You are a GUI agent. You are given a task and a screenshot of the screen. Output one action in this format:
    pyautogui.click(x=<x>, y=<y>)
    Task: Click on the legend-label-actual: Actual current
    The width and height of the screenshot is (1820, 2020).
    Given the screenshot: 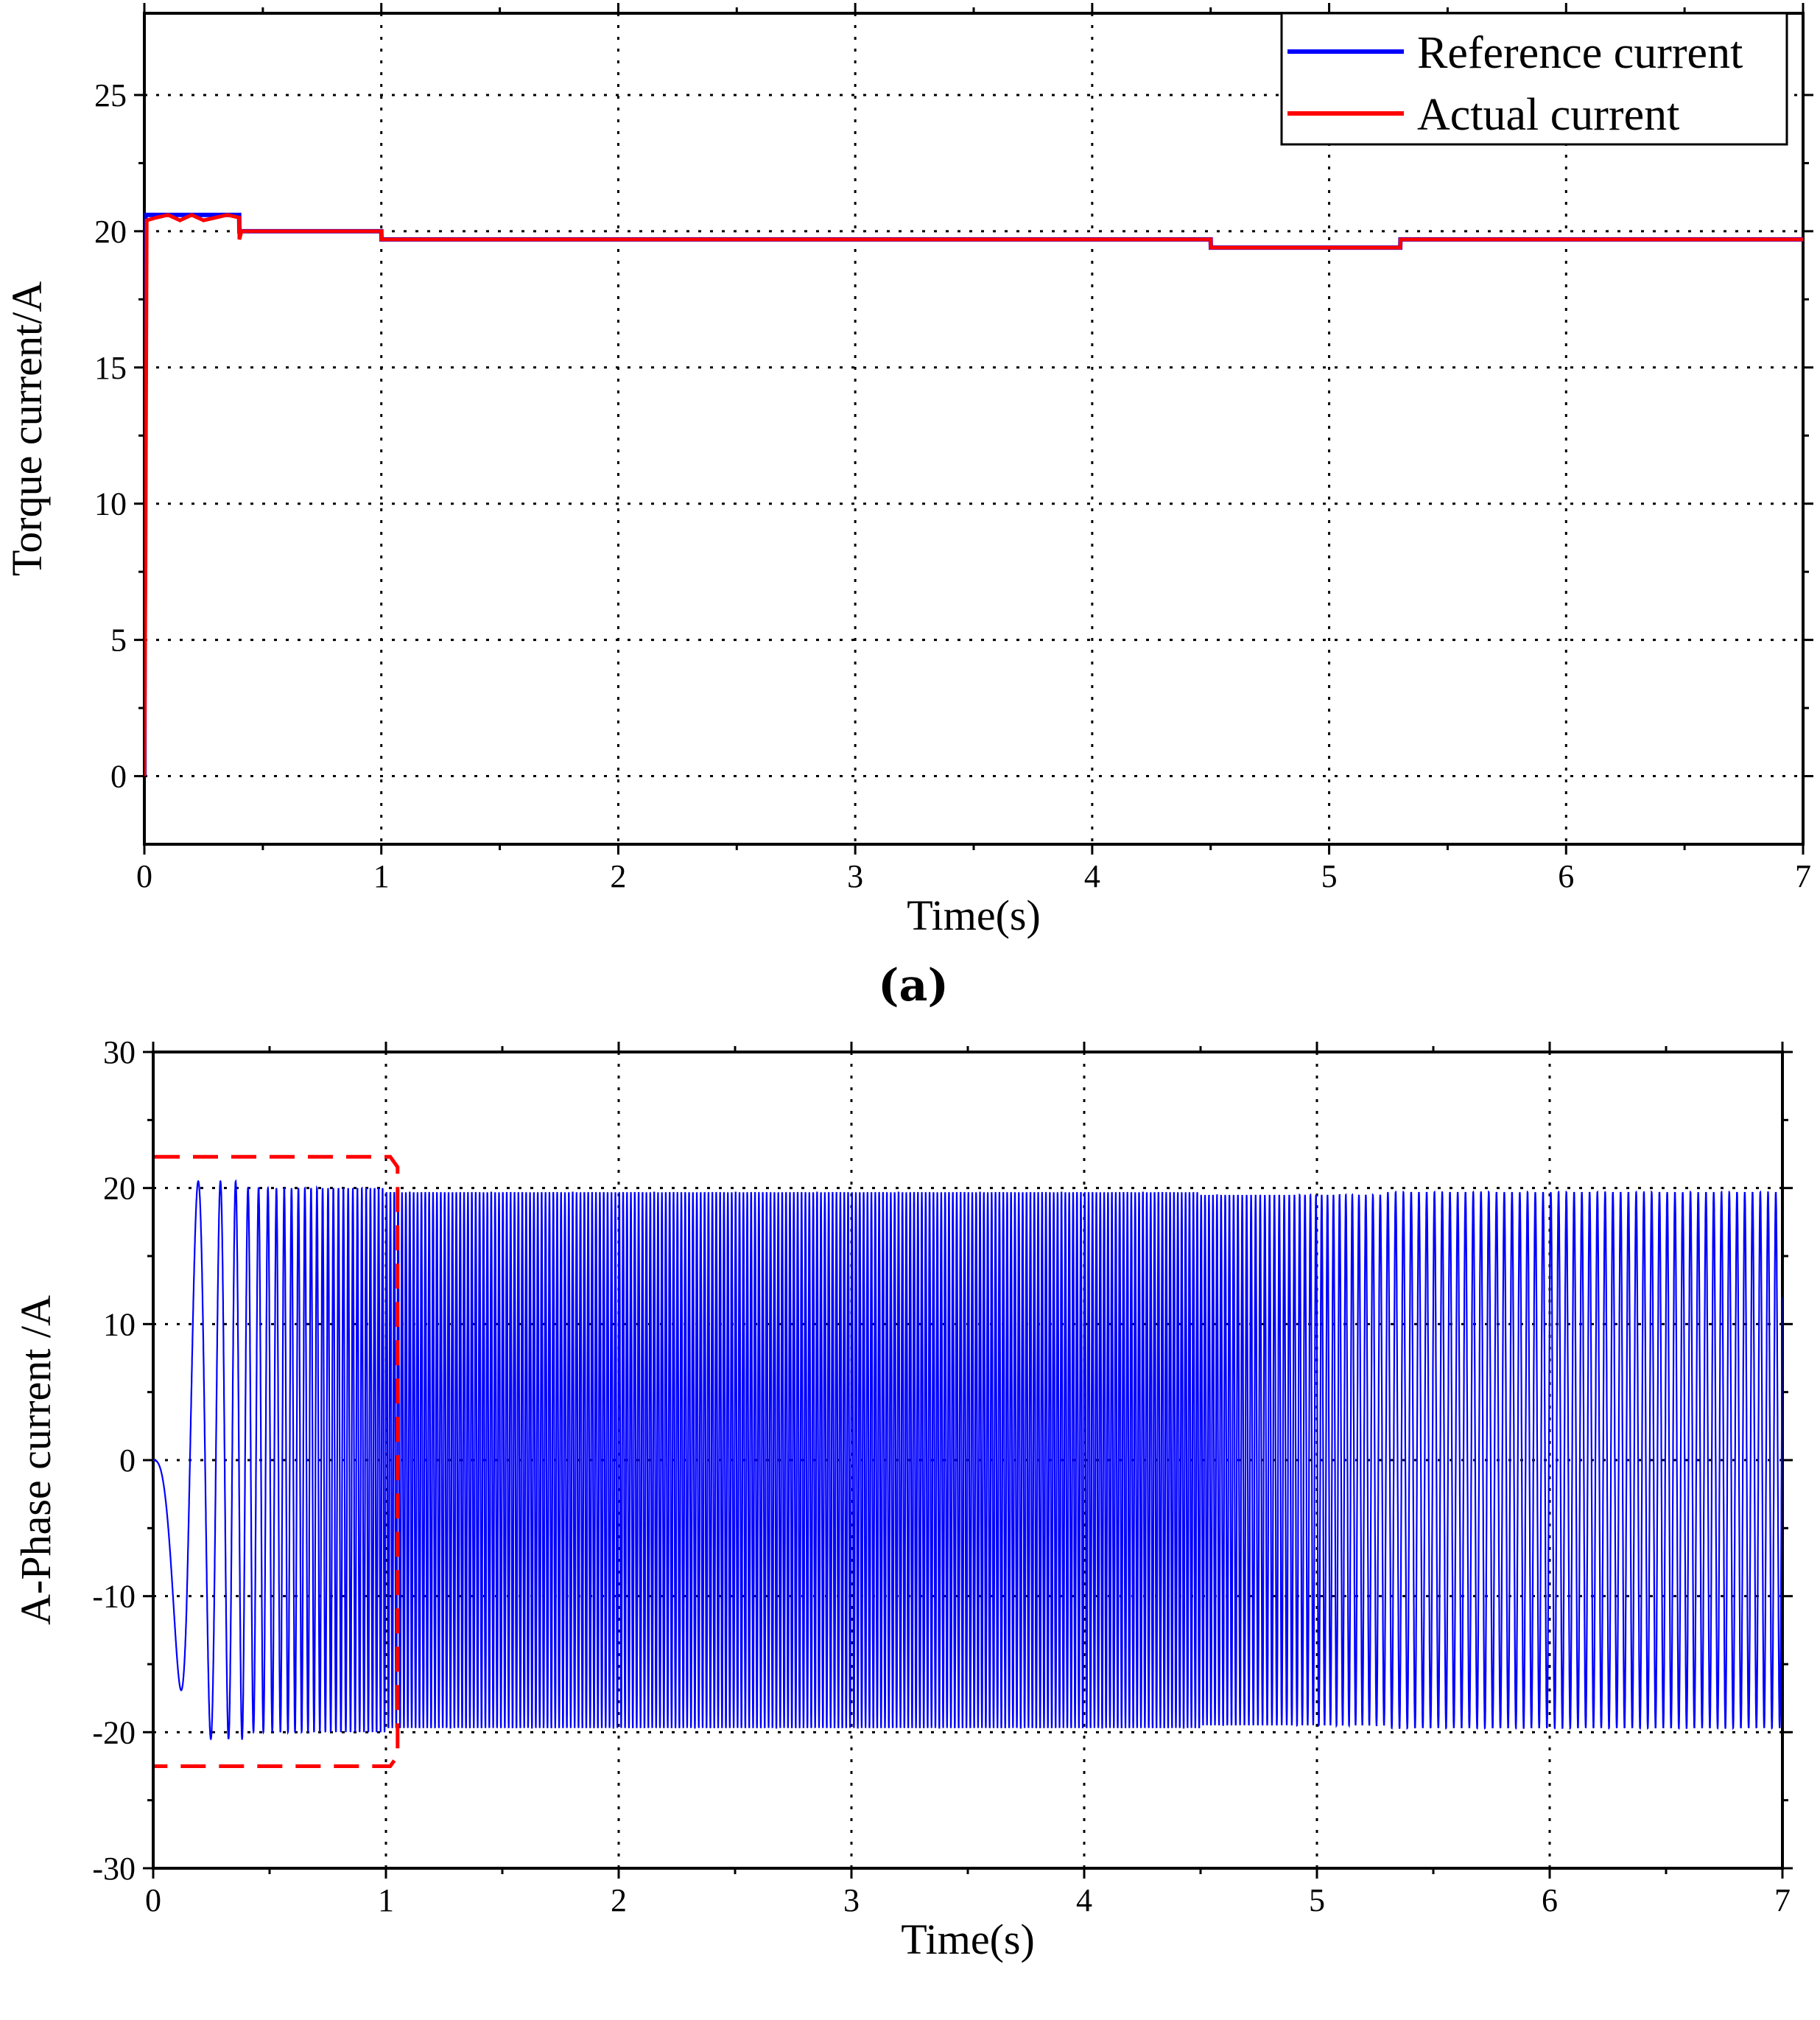 What is the action you would take?
    pyautogui.click(x=1548, y=115)
    